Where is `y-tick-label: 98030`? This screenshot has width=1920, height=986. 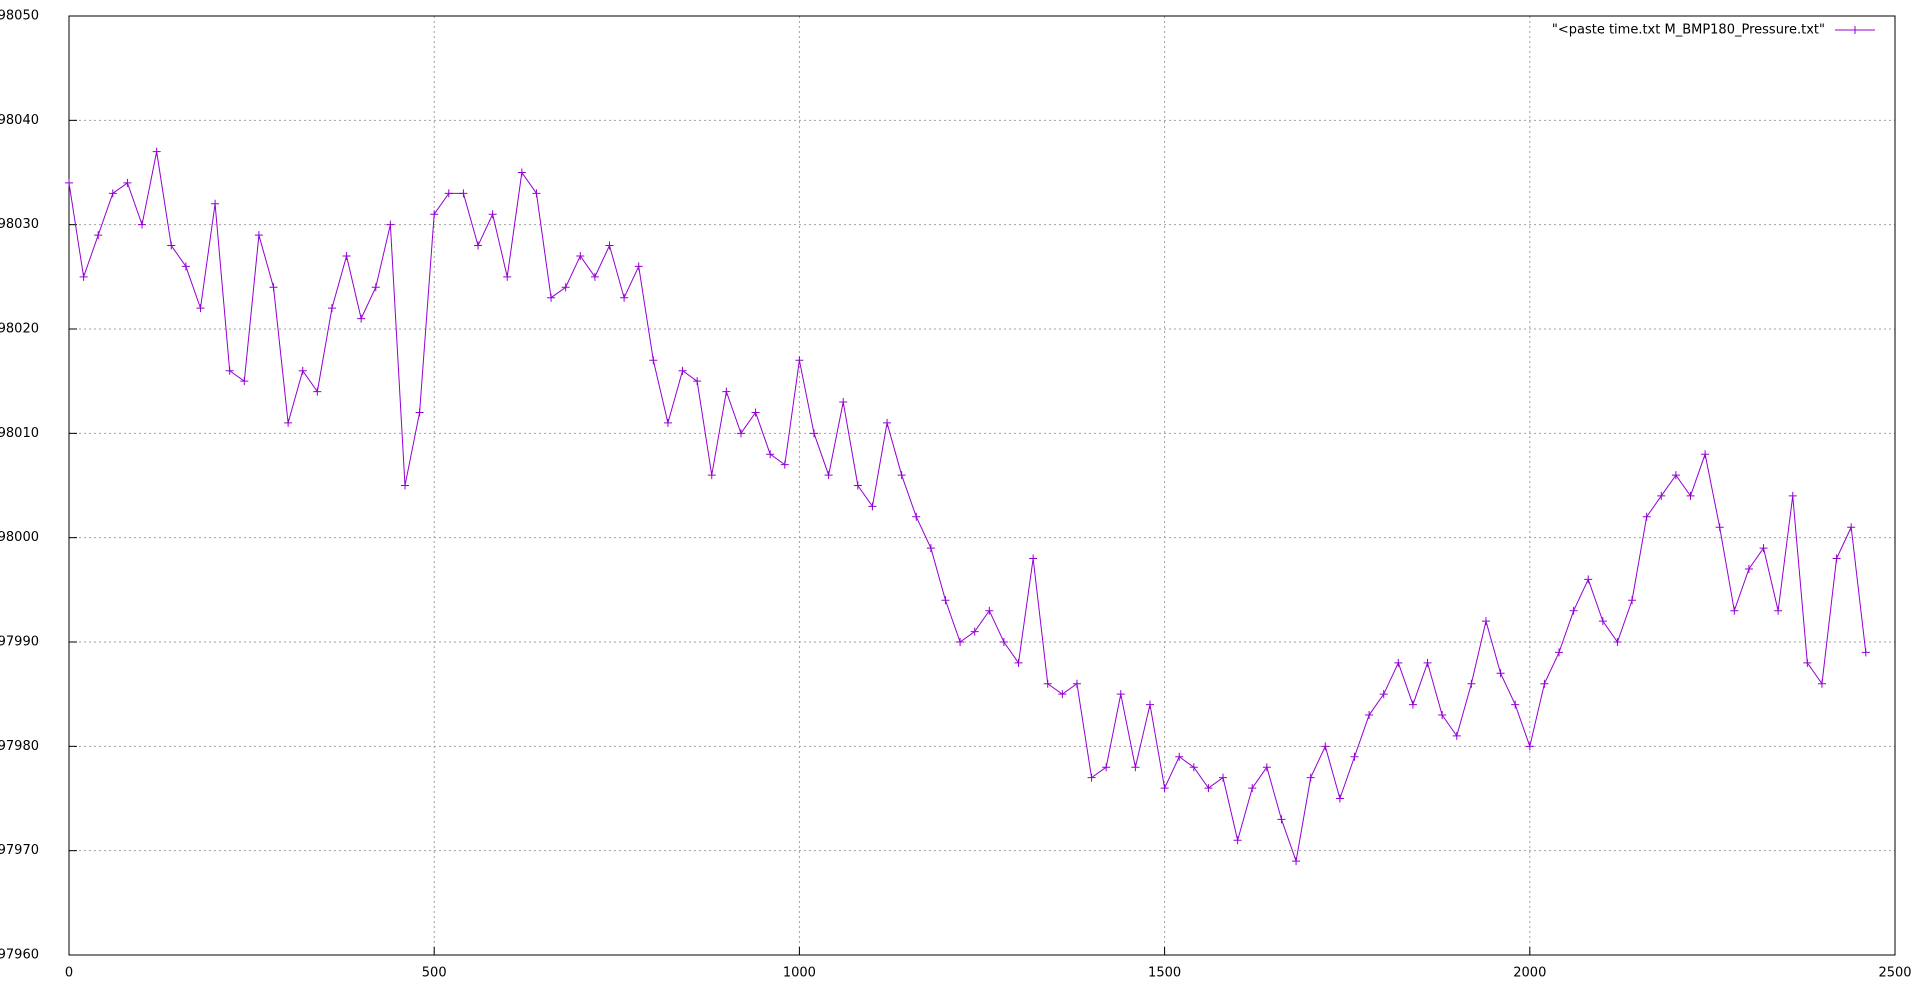
y-tick-label: 98030 is located at coordinates (19, 224).